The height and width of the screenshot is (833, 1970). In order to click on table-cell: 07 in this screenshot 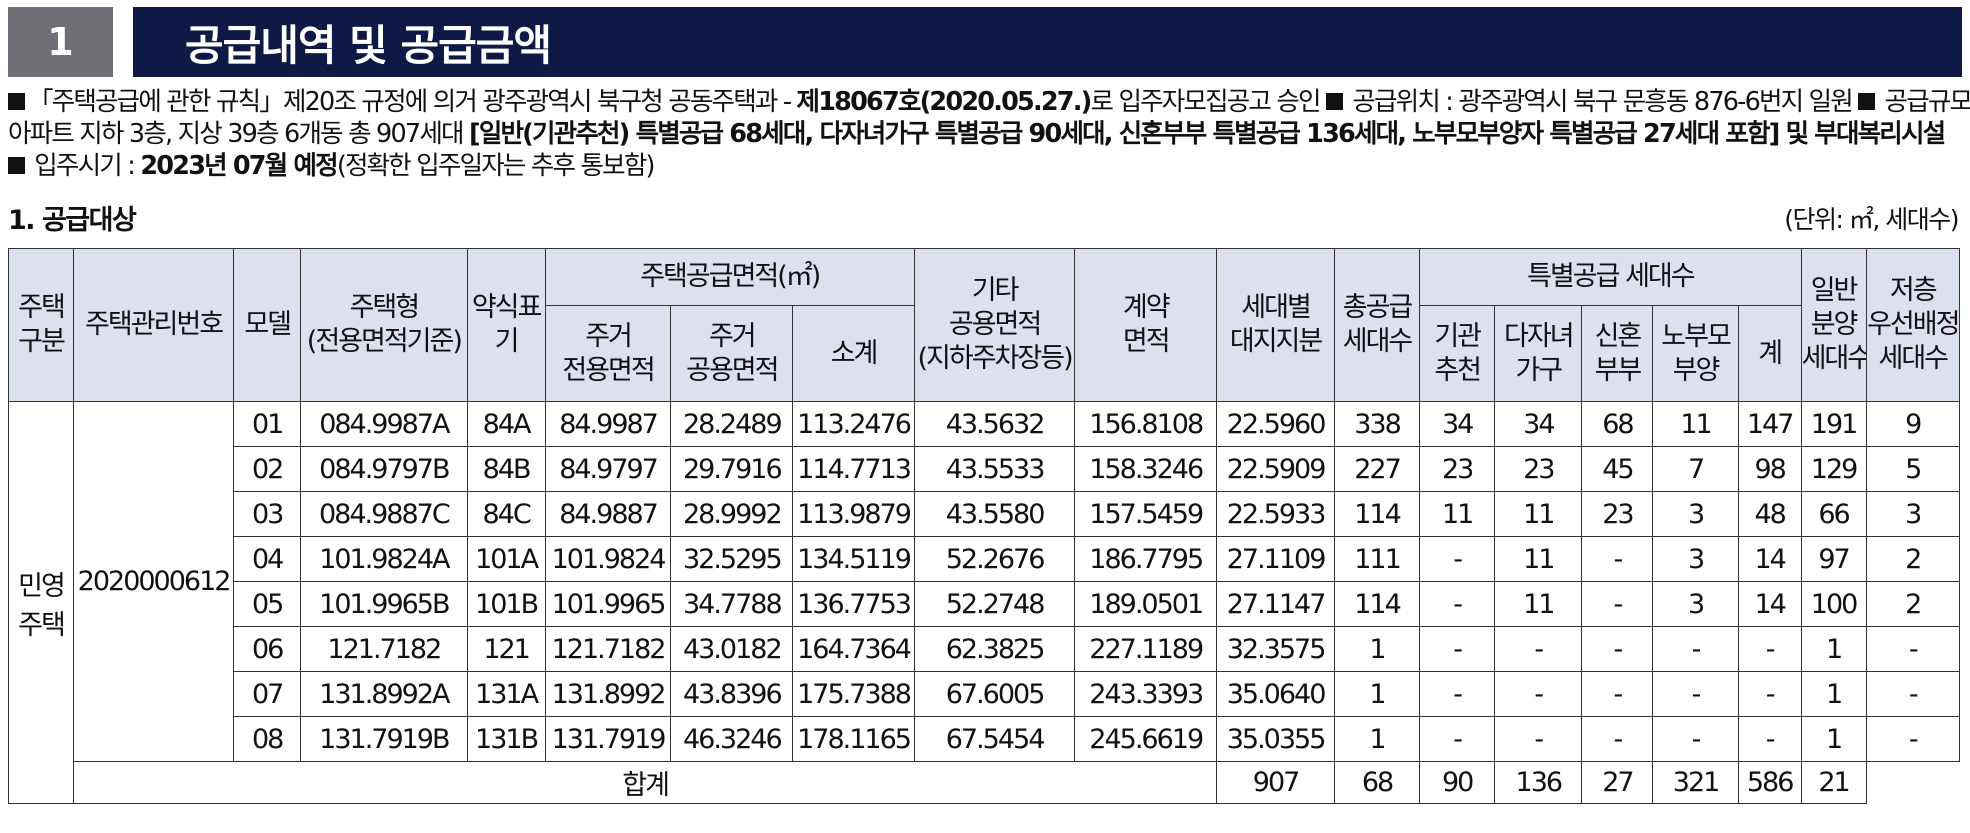, I will do `click(267, 694)`.